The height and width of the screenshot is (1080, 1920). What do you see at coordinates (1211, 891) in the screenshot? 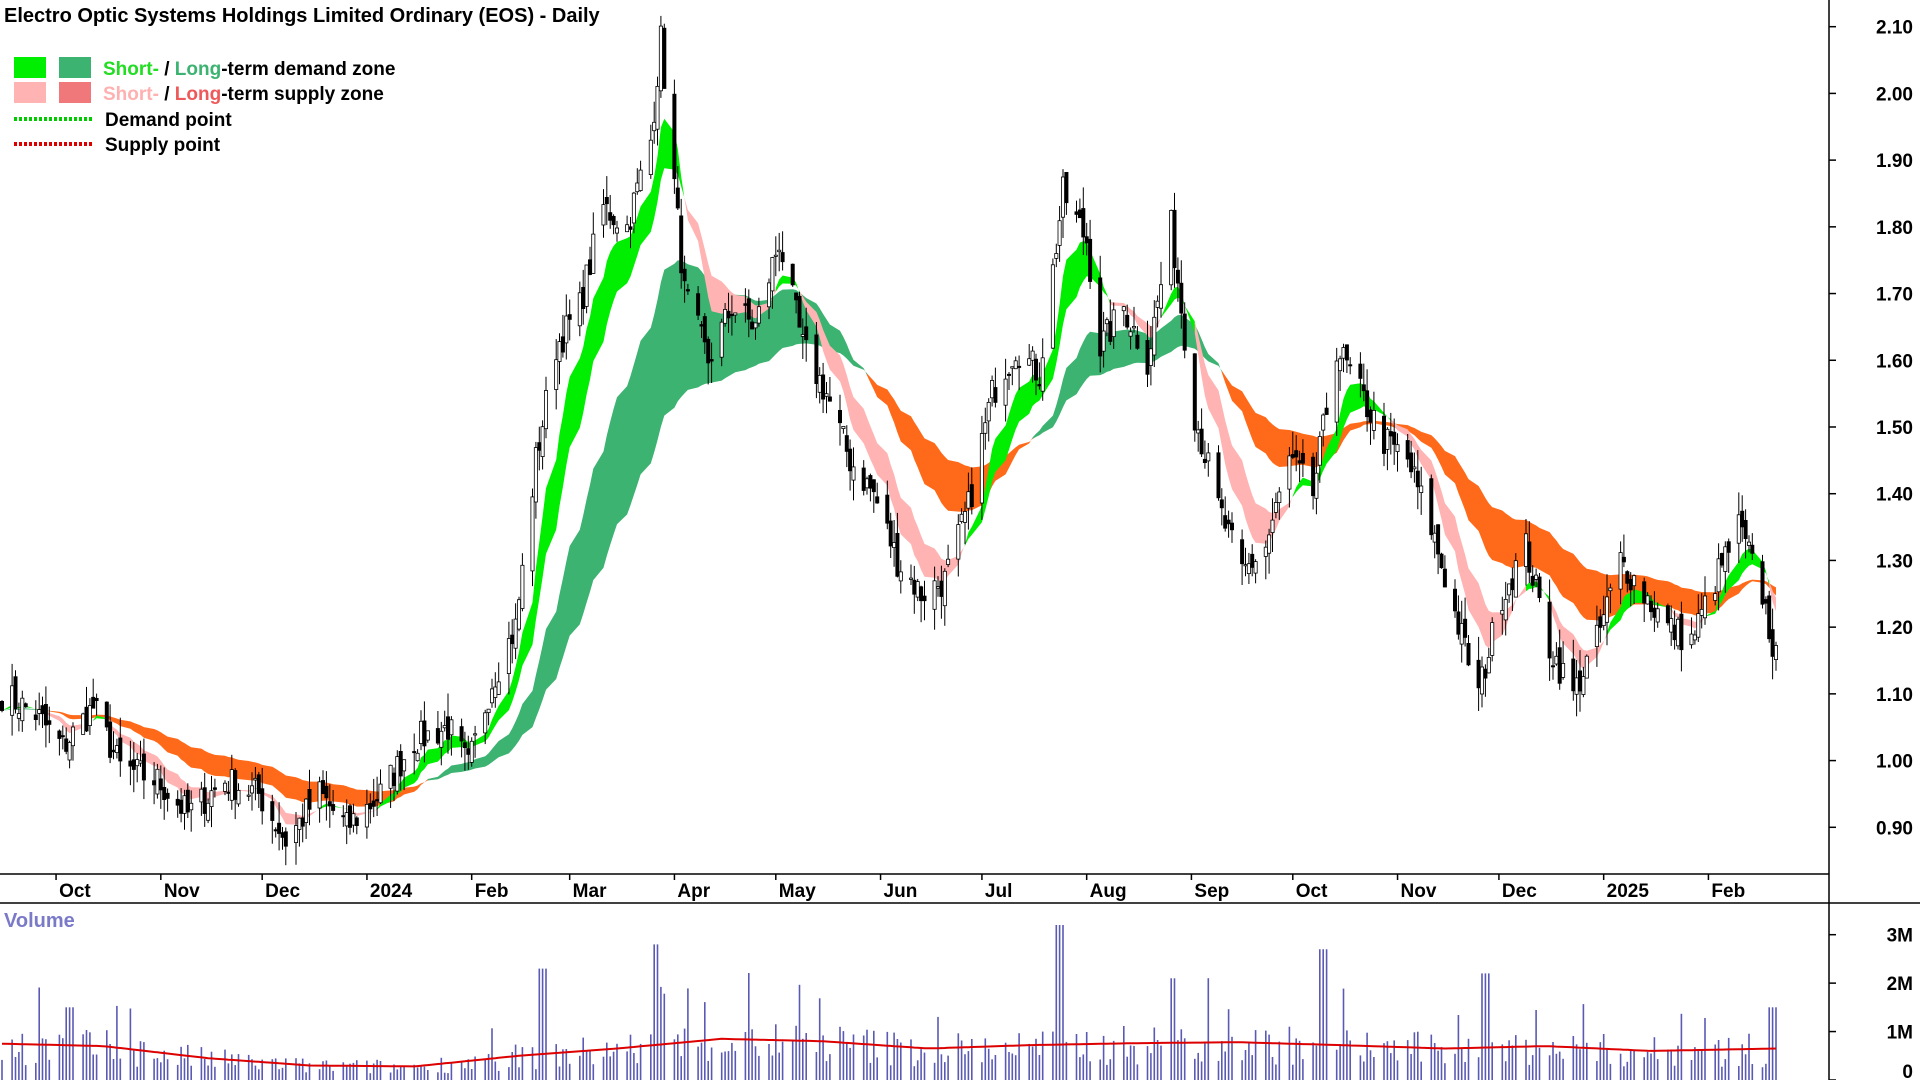
I see `date-tick-label: Sep` at bounding box center [1211, 891].